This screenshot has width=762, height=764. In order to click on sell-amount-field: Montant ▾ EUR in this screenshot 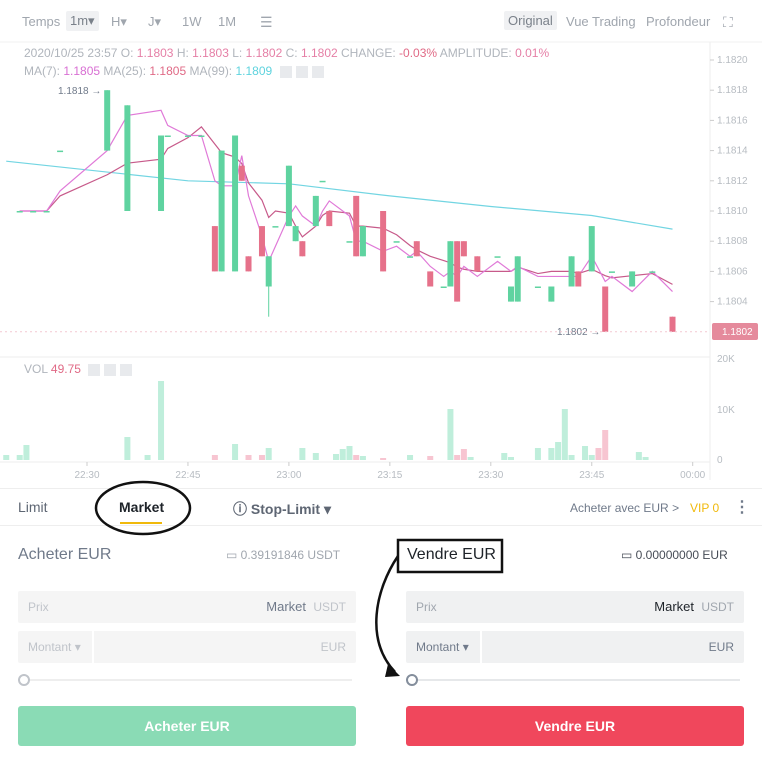, I will do `click(575, 647)`.